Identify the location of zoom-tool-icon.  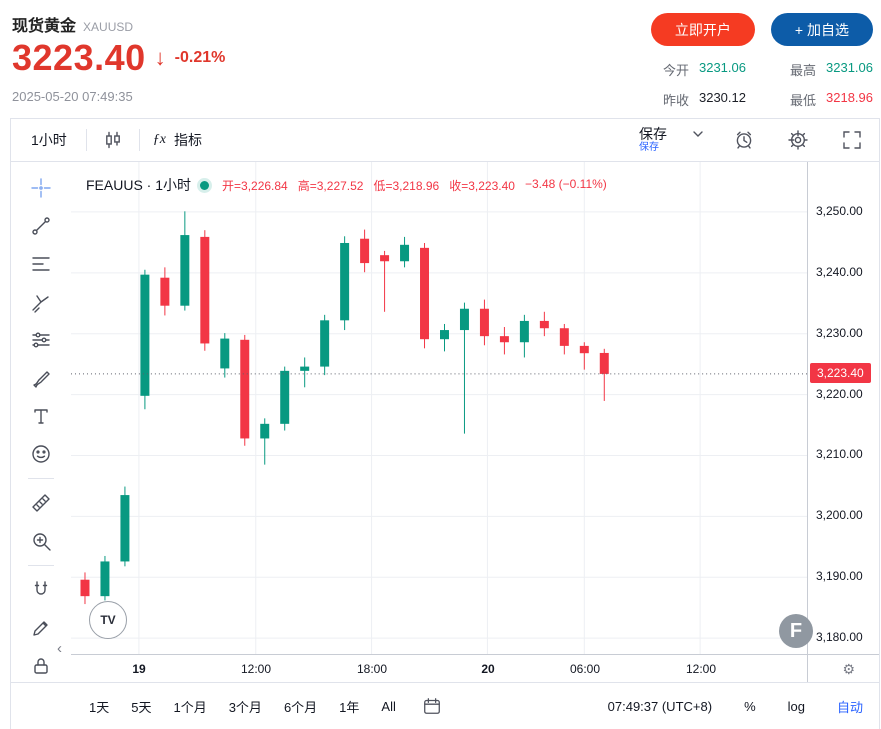
(41, 541).